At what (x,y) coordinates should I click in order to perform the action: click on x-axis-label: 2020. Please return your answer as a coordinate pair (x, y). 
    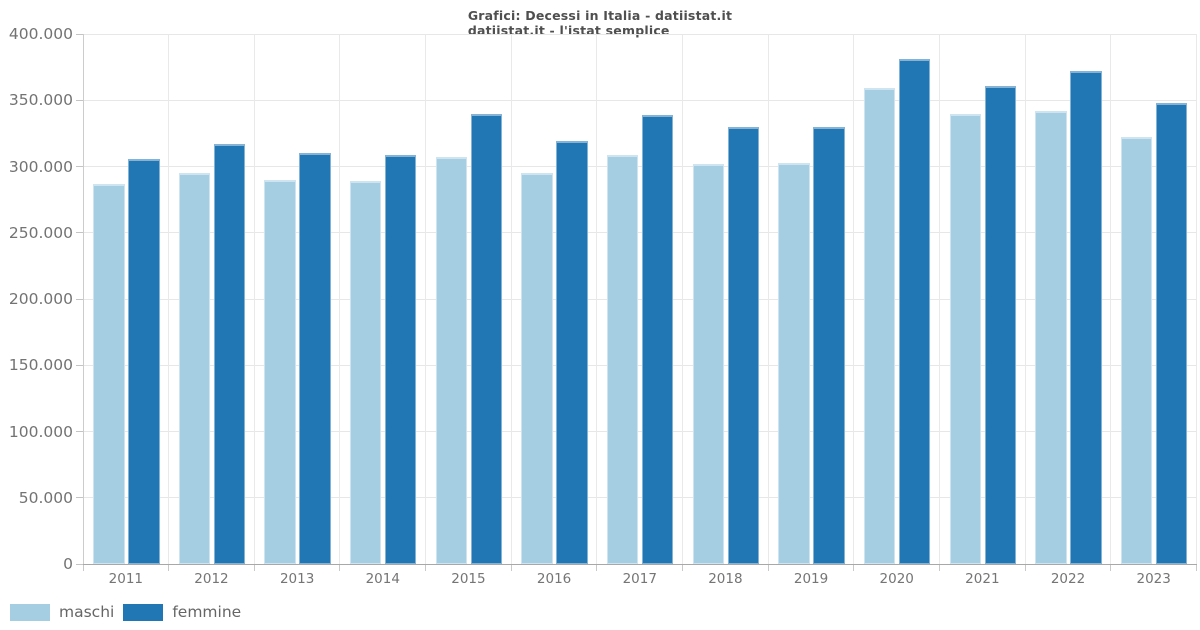
    Looking at the image, I should click on (896, 579).